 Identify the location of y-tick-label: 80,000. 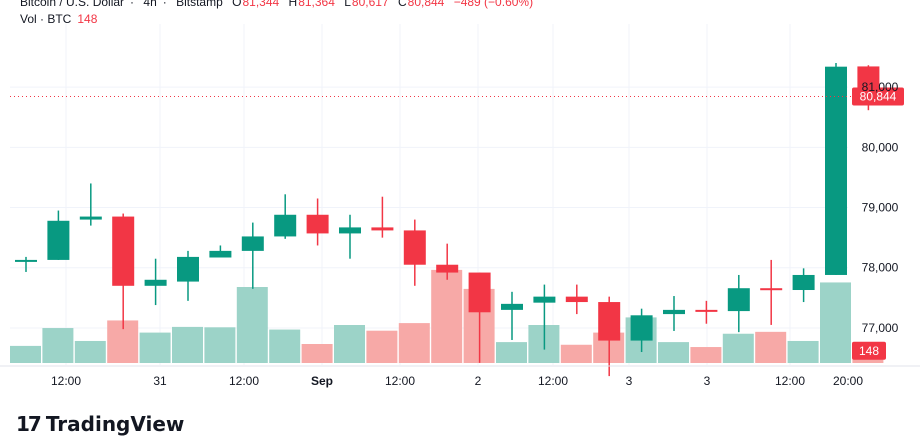
(880, 147).